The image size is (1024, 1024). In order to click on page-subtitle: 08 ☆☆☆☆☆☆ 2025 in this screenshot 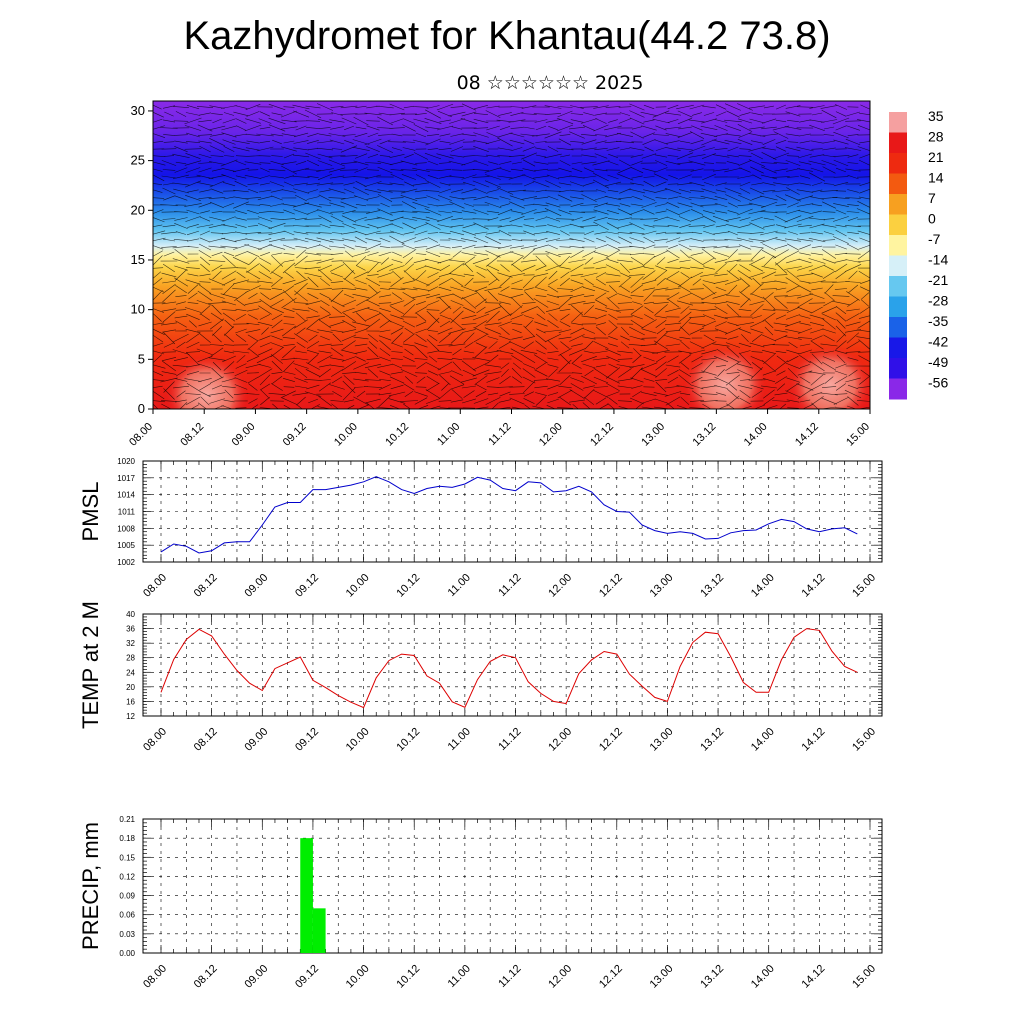, I will do `click(550, 83)`.